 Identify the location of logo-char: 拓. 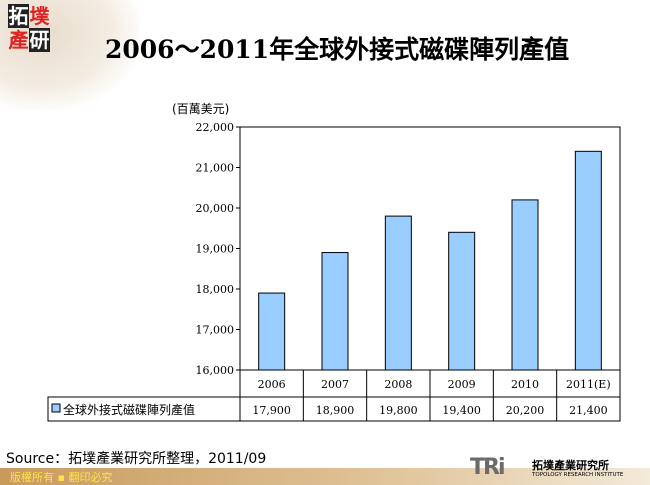
(18, 16).